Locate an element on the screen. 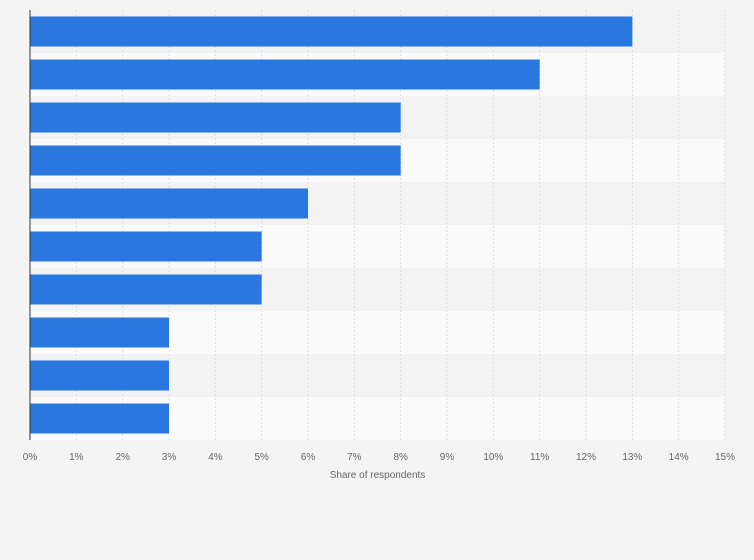  x-tick-label: 4% is located at coordinates (215, 457).